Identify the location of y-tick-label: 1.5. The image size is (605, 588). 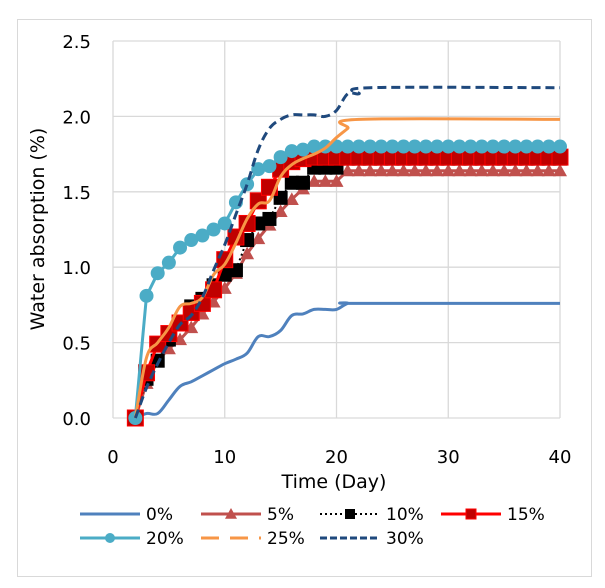
(76, 193).